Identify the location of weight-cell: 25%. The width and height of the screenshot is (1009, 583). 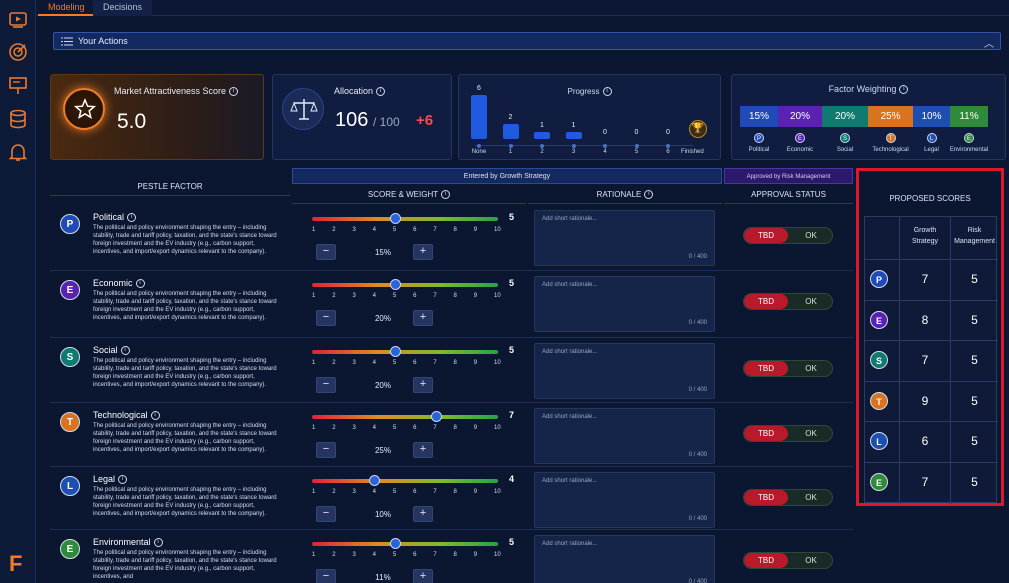
(890, 116).